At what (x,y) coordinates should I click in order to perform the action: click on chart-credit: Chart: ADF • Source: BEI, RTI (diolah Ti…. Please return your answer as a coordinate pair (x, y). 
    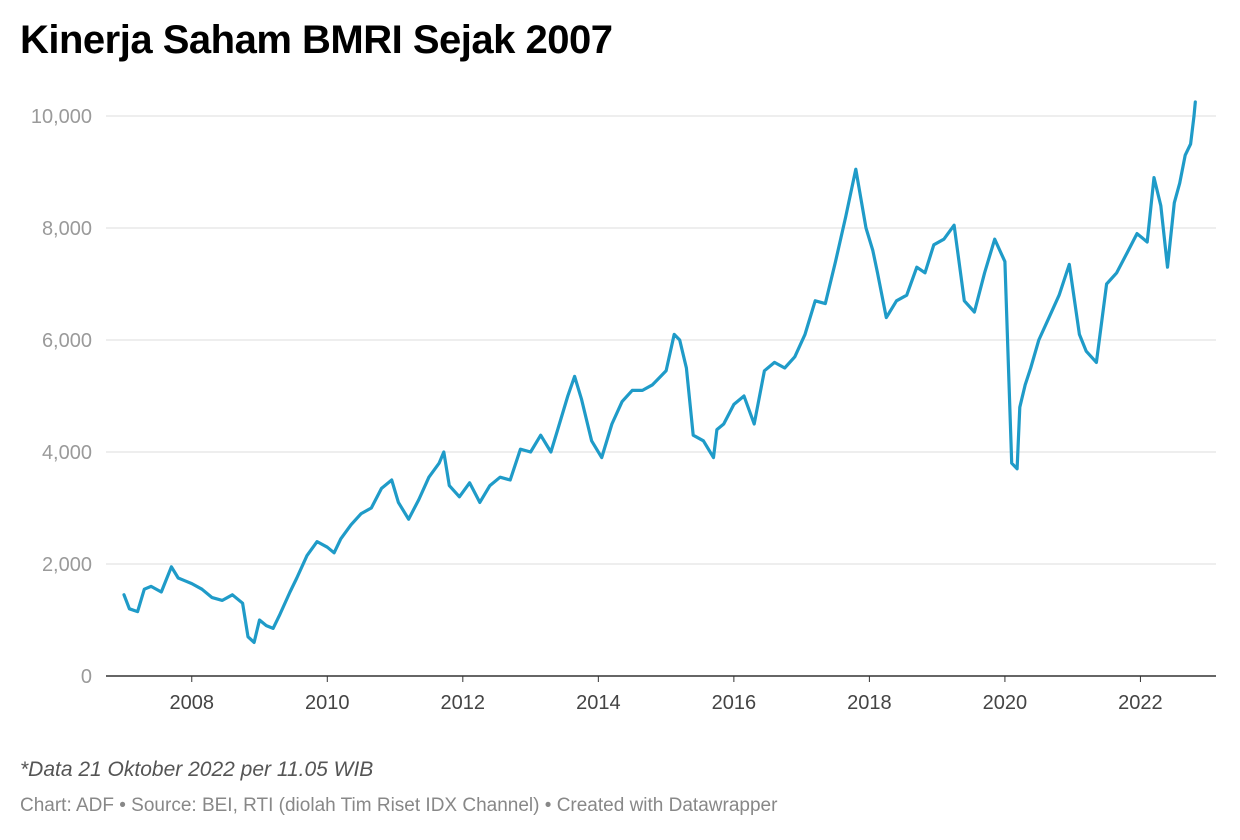
    Looking at the image, I should click on (399, 805).